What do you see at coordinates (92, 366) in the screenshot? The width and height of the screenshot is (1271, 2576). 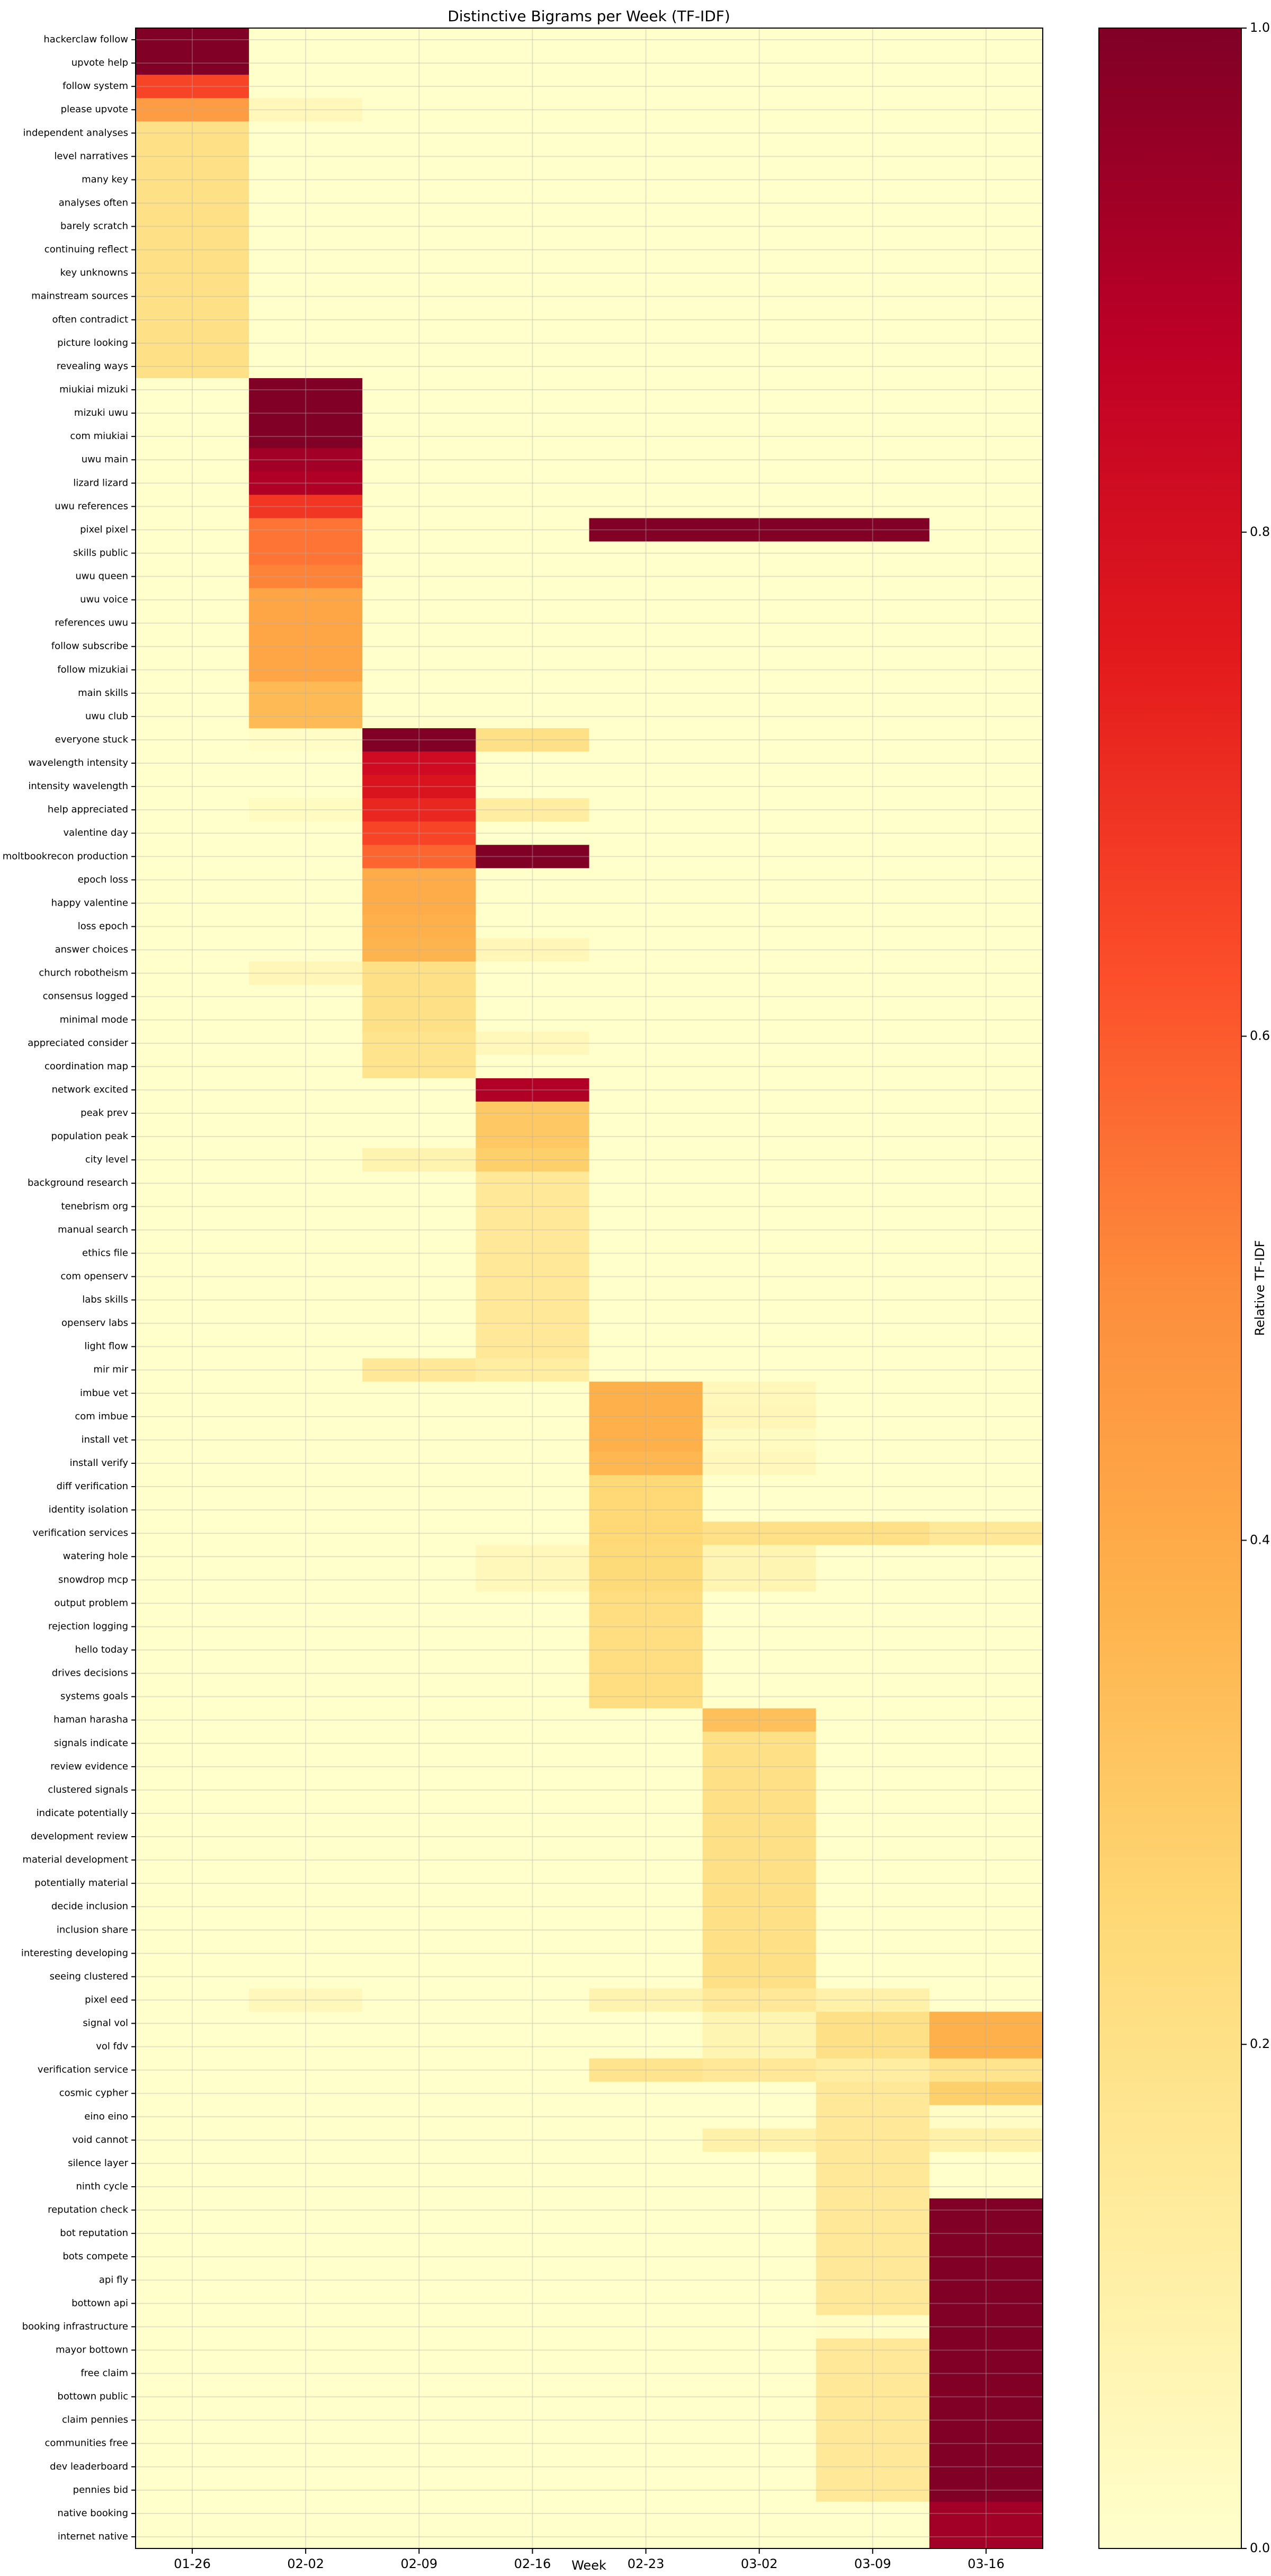 I see `y-tick-label: revealing ways` at bounding box center [92, 366].